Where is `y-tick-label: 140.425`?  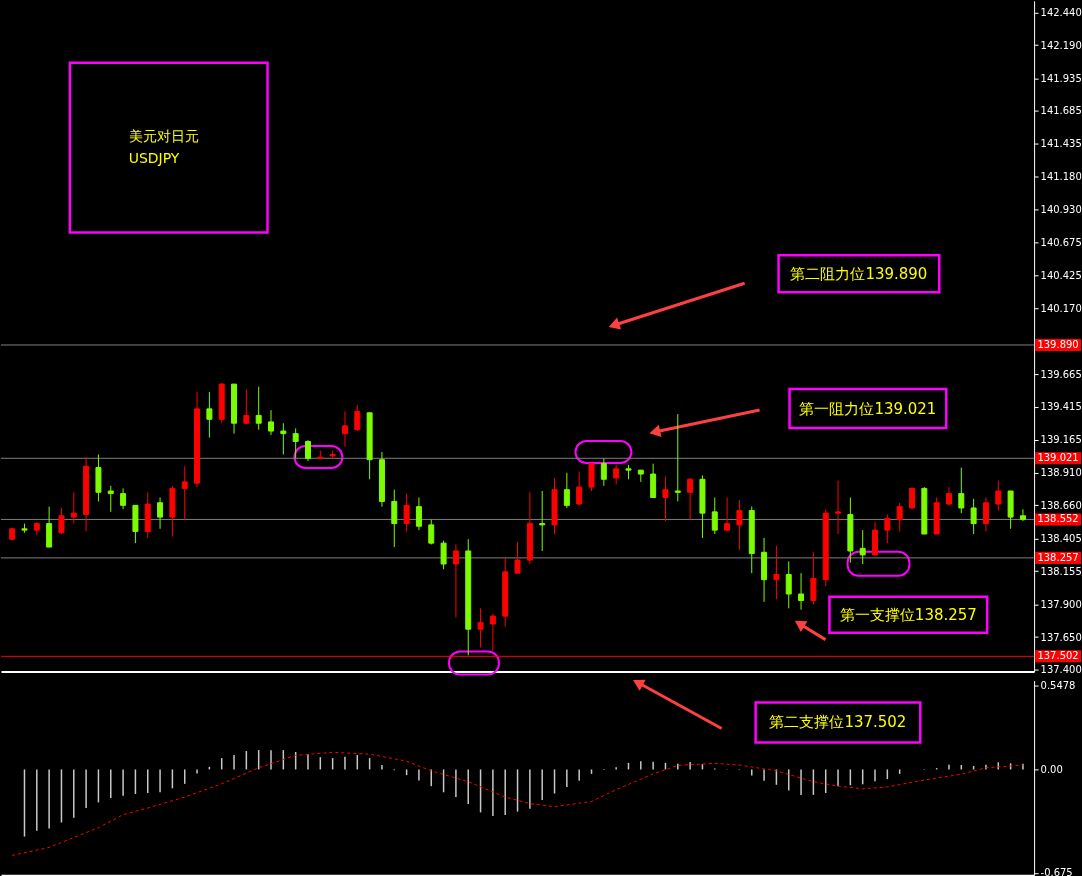 y-tick-label: 140.425 is located at coordinates (1061, 275).